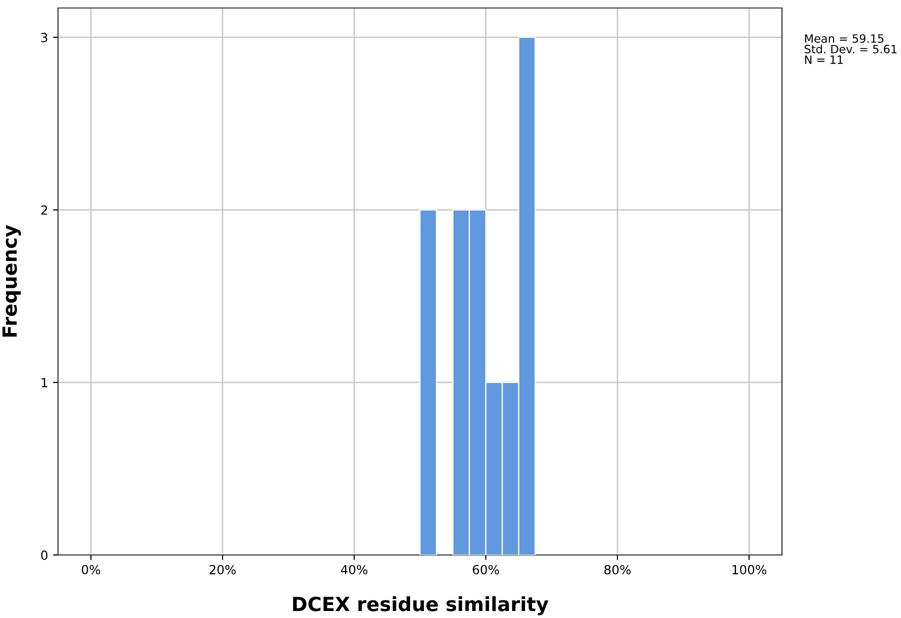 The width and height of the screenshot is (901, 618). Describe the element at coordinates (44, 37) in the screenshot. I see `y-tick-label: 3` at that location.